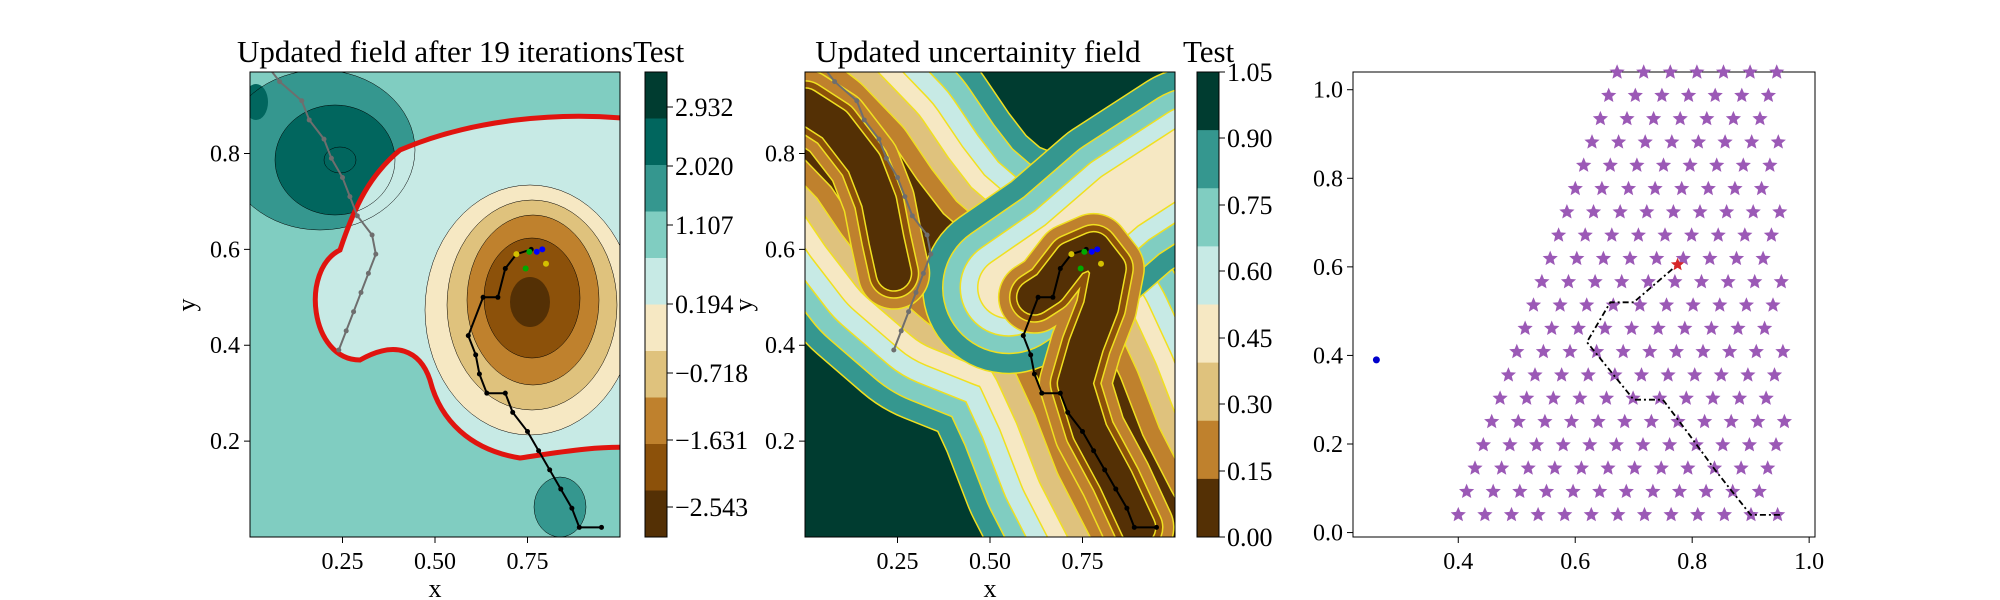 The image size is (2000, 600). Describe the element at coordinates (898, 562) in the screenshot. I see `panel2-xtick-label: 0.25` at that location.